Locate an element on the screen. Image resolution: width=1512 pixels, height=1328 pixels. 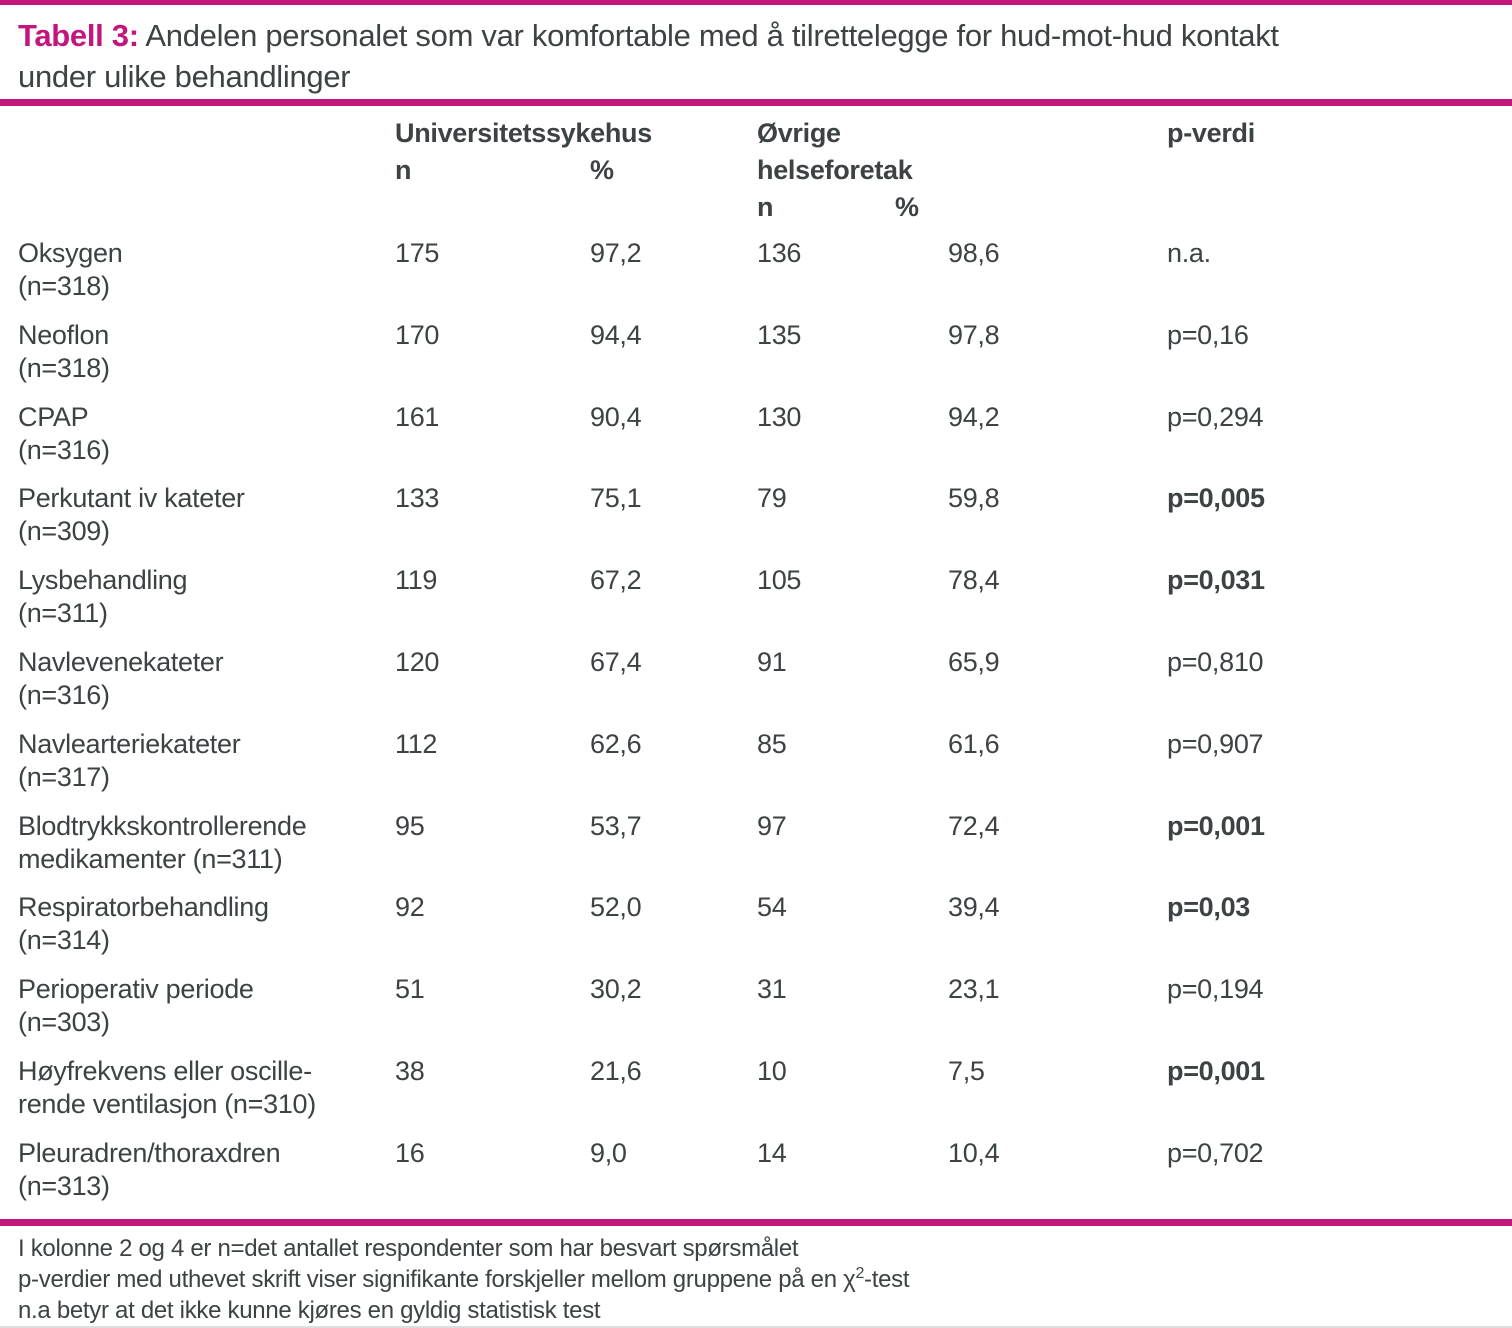
row-treatment-line2: (n=316) is located at coordinates (64, 694).